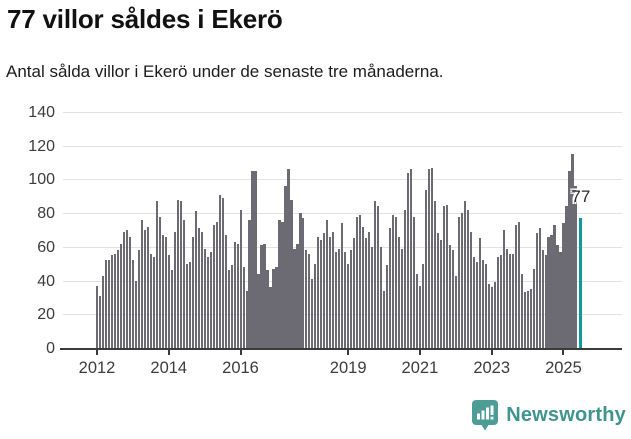  What do you see at coordinates (420, 368) in the screenshot?
I see `x-axis-year-label: 2021` at bounding box center [420, 368].